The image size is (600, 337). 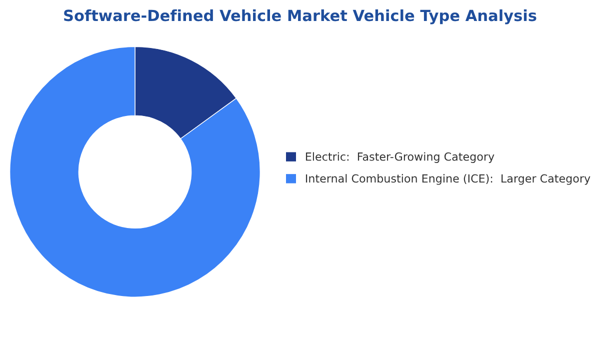 What do you see at coordinates (400, 157) in the screenshot?
I see `legend-label: Electric: Faster-Growing Category` at bounding box center [400, 157].